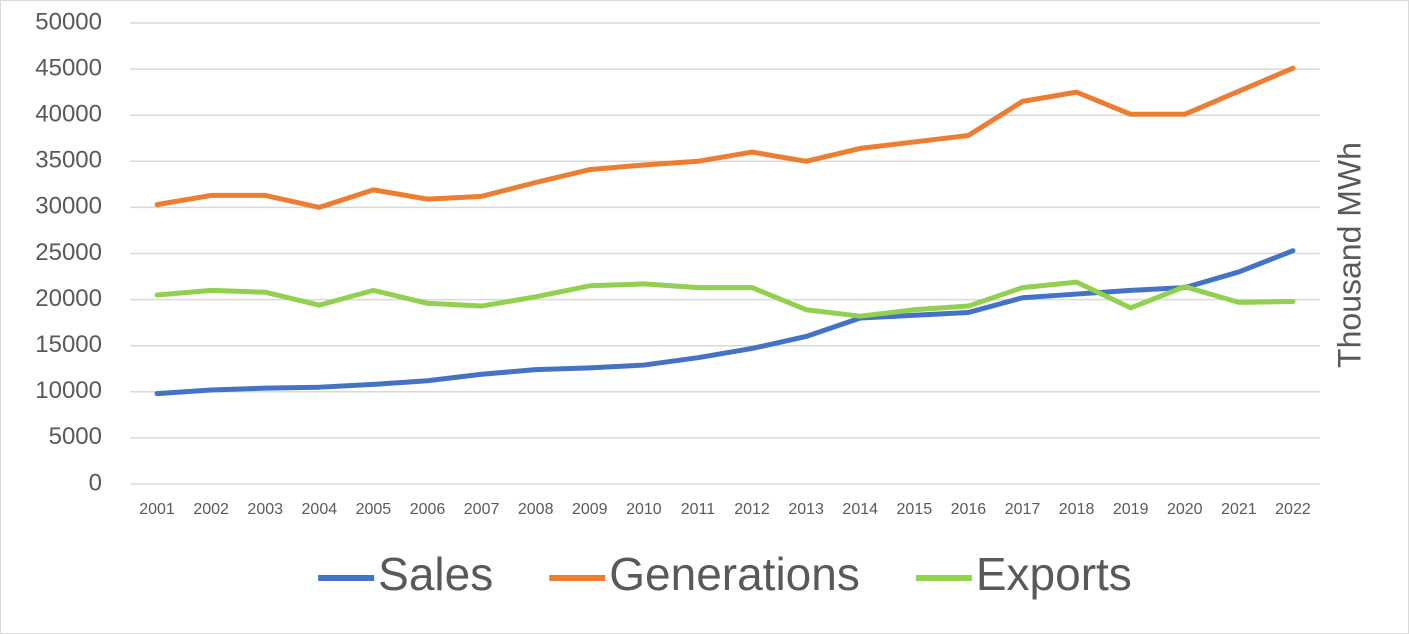 The height and width of the screenshot is (634, 1409). I want to click on x-tick-label: 2004, so click(320, 509).